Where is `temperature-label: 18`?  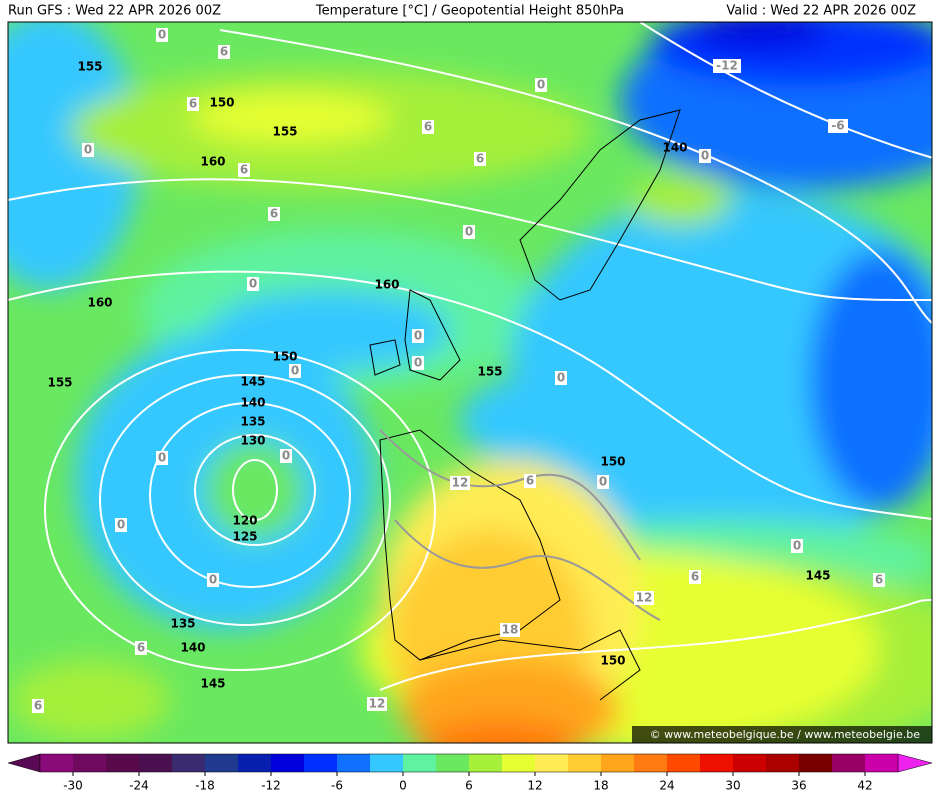
temperature-label: 18 is located at coordinates (510, 630).